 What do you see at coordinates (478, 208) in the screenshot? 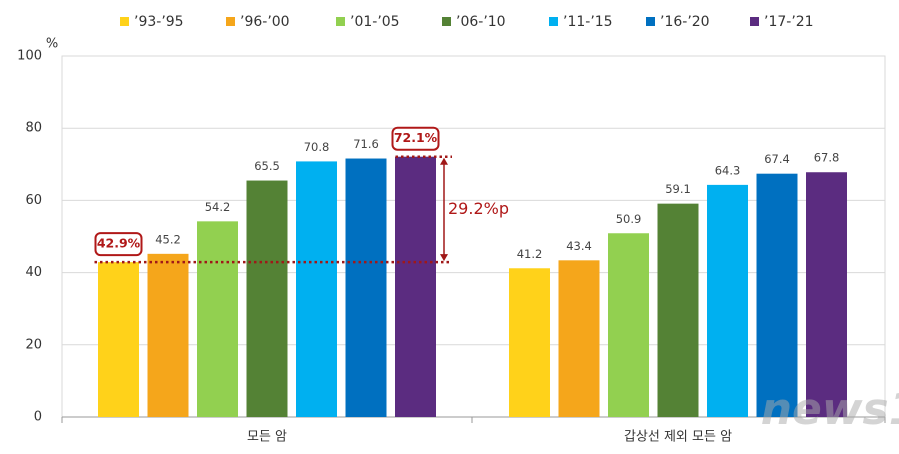
I see `annotation: 29.2%p` at bounding box center [478, 208].